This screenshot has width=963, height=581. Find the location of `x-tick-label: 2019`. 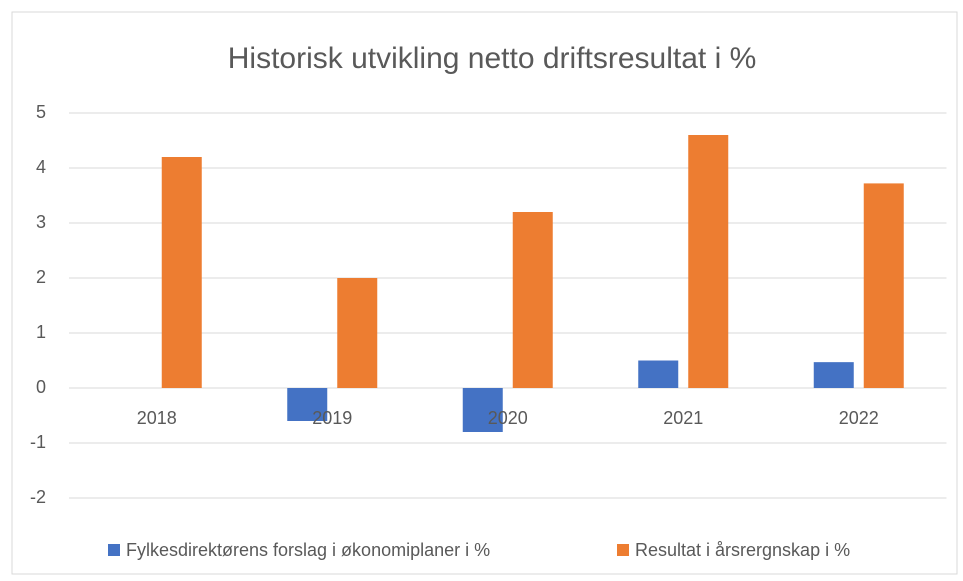

x-tick-label: 2019 is located at coordinates (332, 418).